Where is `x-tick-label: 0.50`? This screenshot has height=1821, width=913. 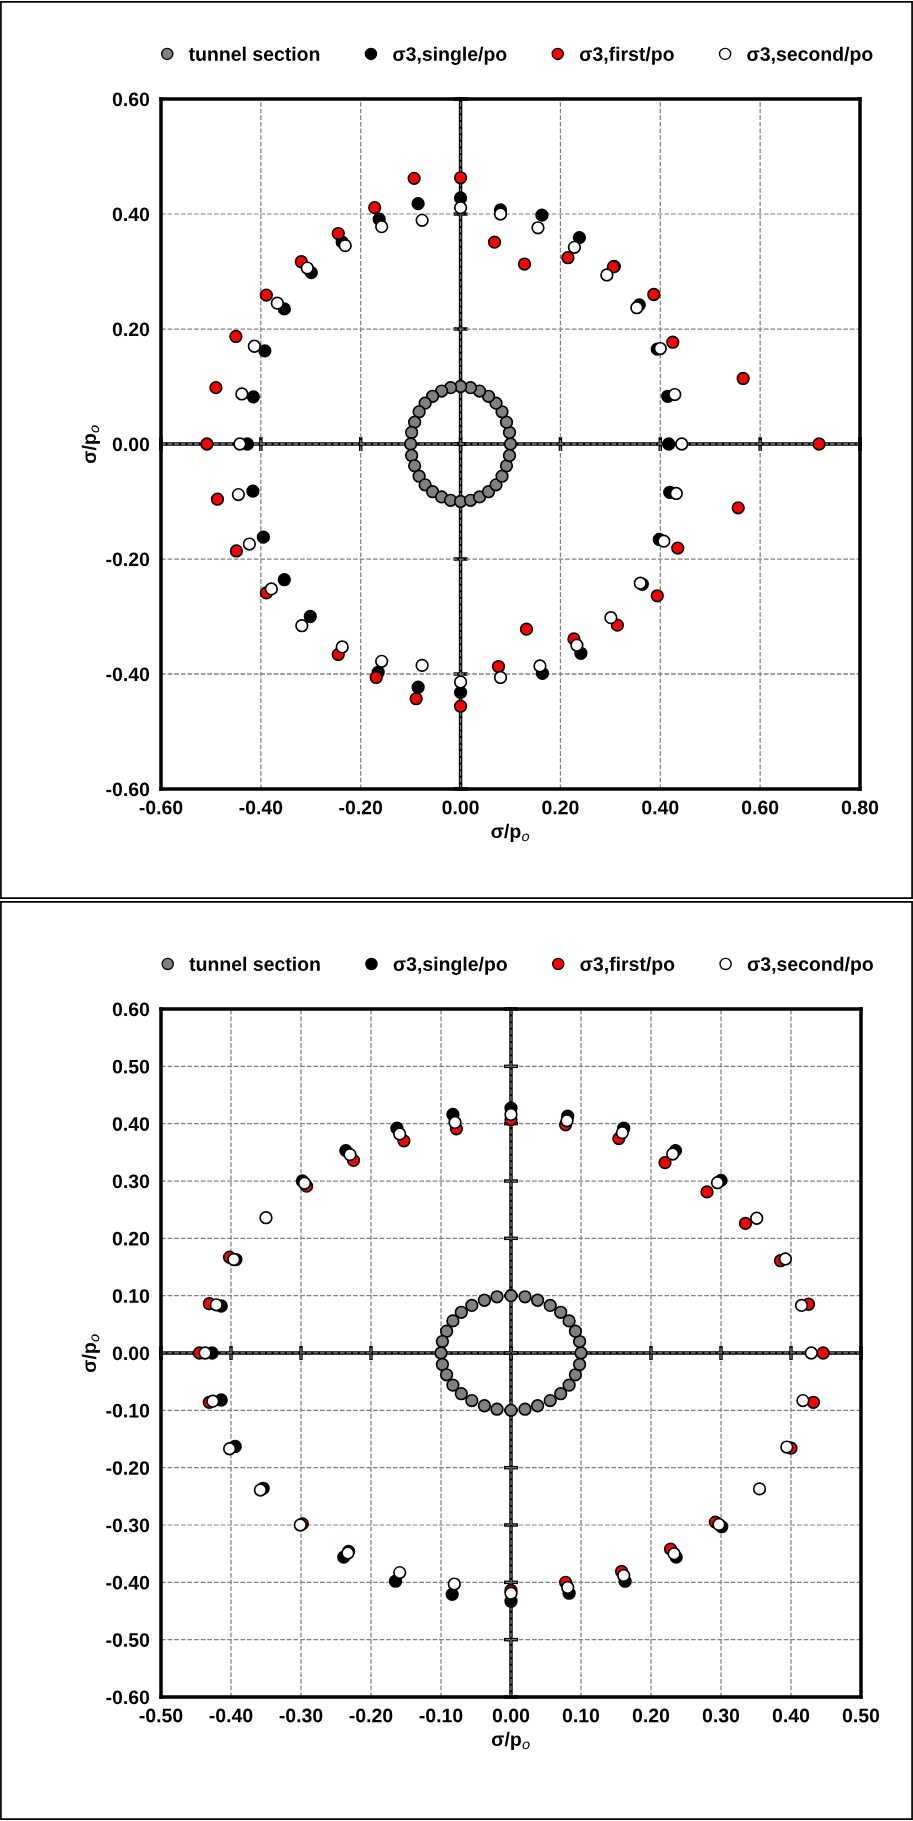
x-tick-label: 0.50 is located at coordinates (861, 1715).